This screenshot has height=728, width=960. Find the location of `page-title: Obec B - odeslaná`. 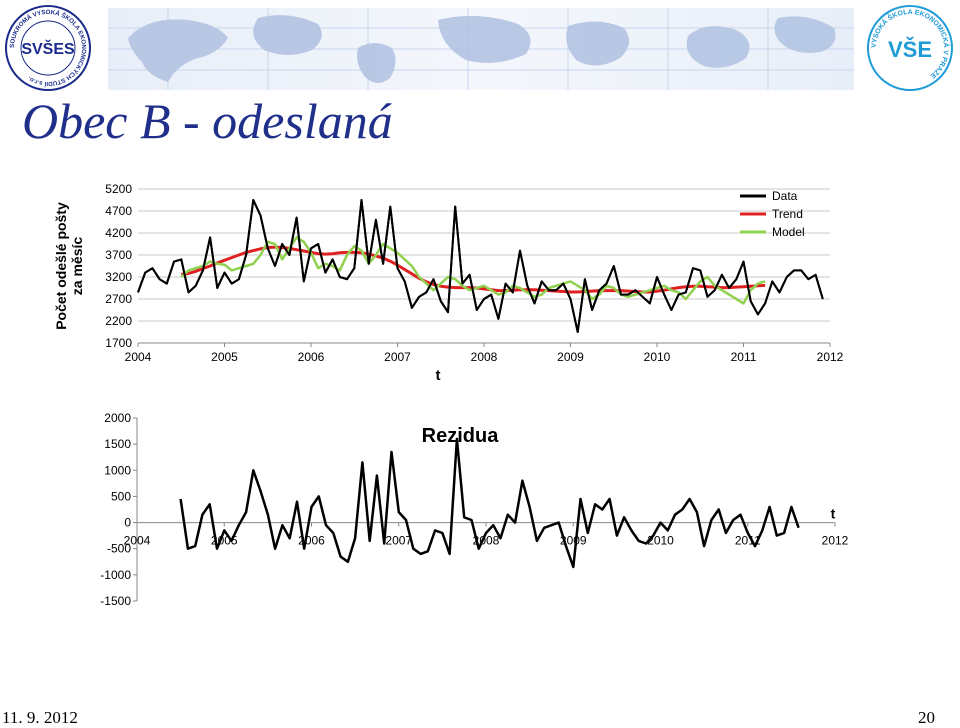

page-title: Obec B - odeslaná is located at coordinates (207, 121).